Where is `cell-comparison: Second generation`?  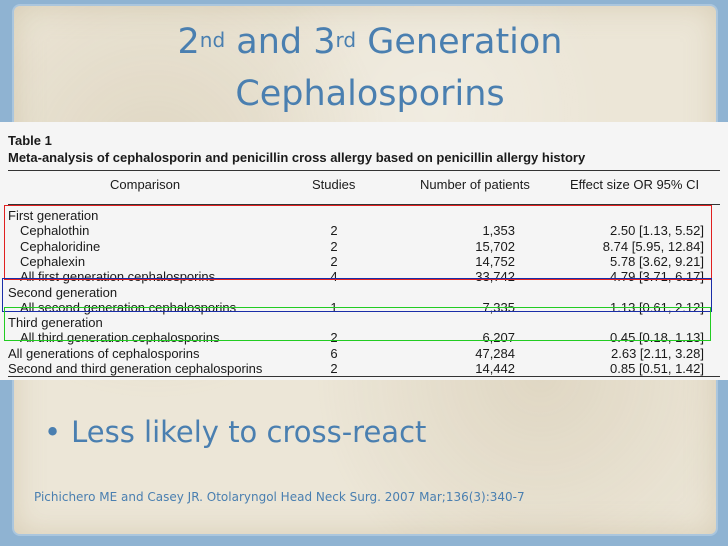
cell-comparison: Second generation is located at coordinates (63, 292).